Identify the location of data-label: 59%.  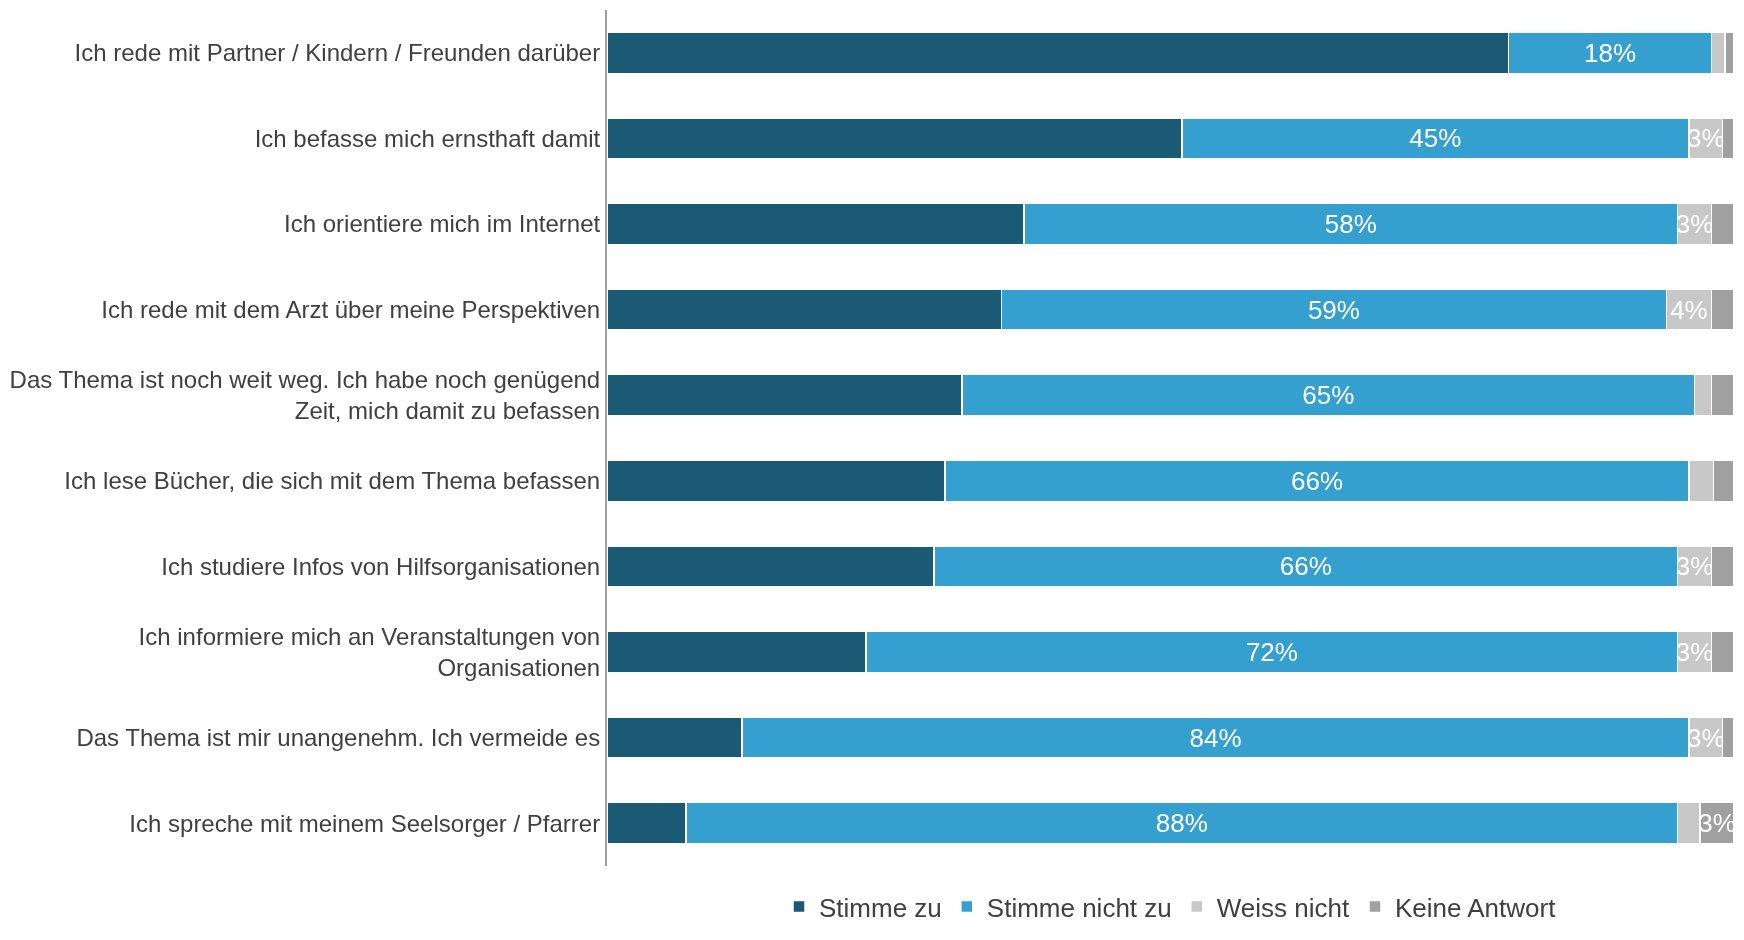
(1333, 309).